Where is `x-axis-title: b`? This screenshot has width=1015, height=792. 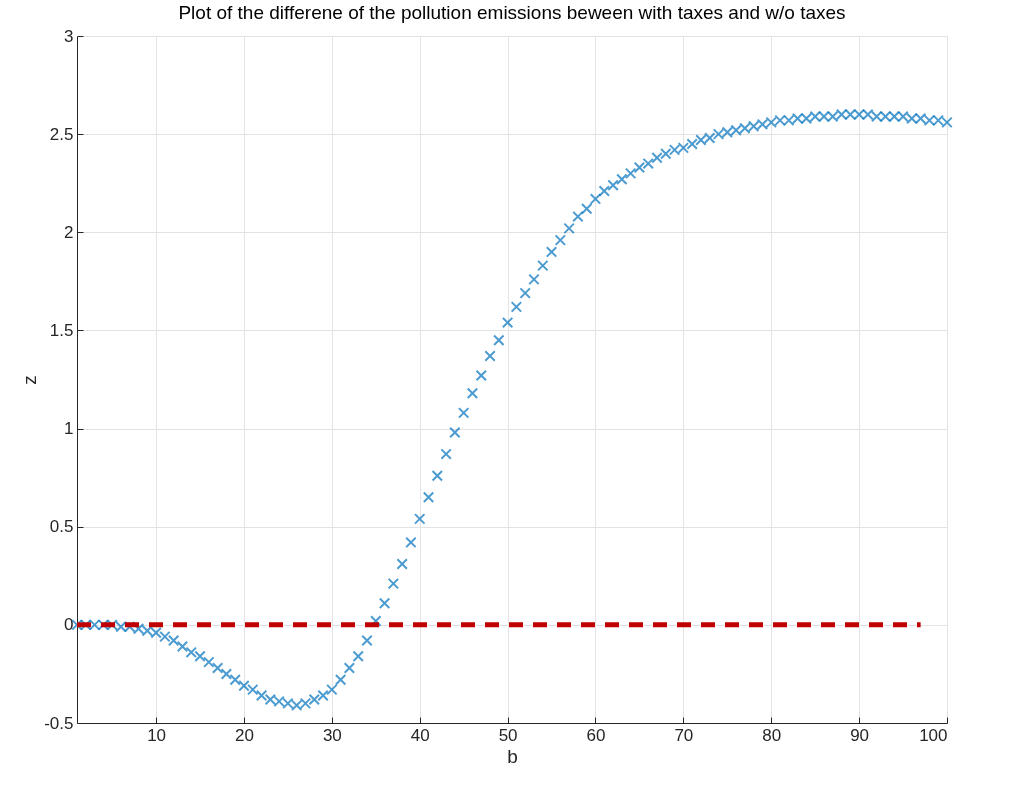 x-axis-title: b is located at coordinates (512, 756).